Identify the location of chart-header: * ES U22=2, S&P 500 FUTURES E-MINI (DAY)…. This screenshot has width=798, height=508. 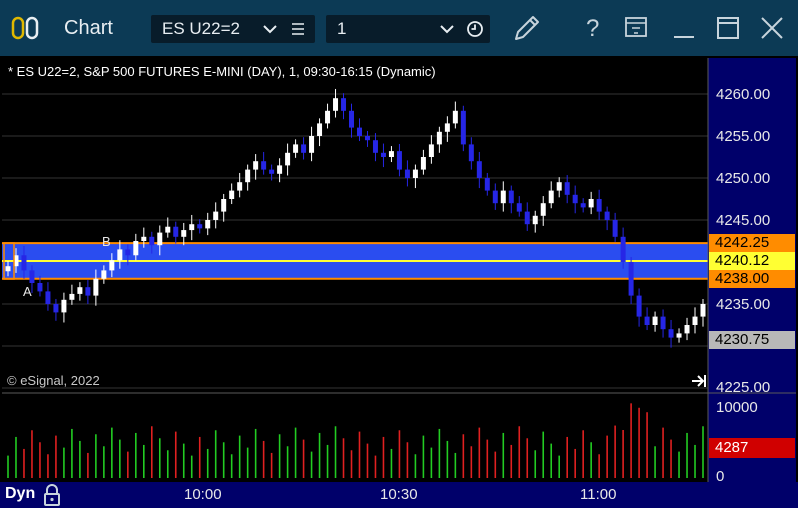
(222, 71).